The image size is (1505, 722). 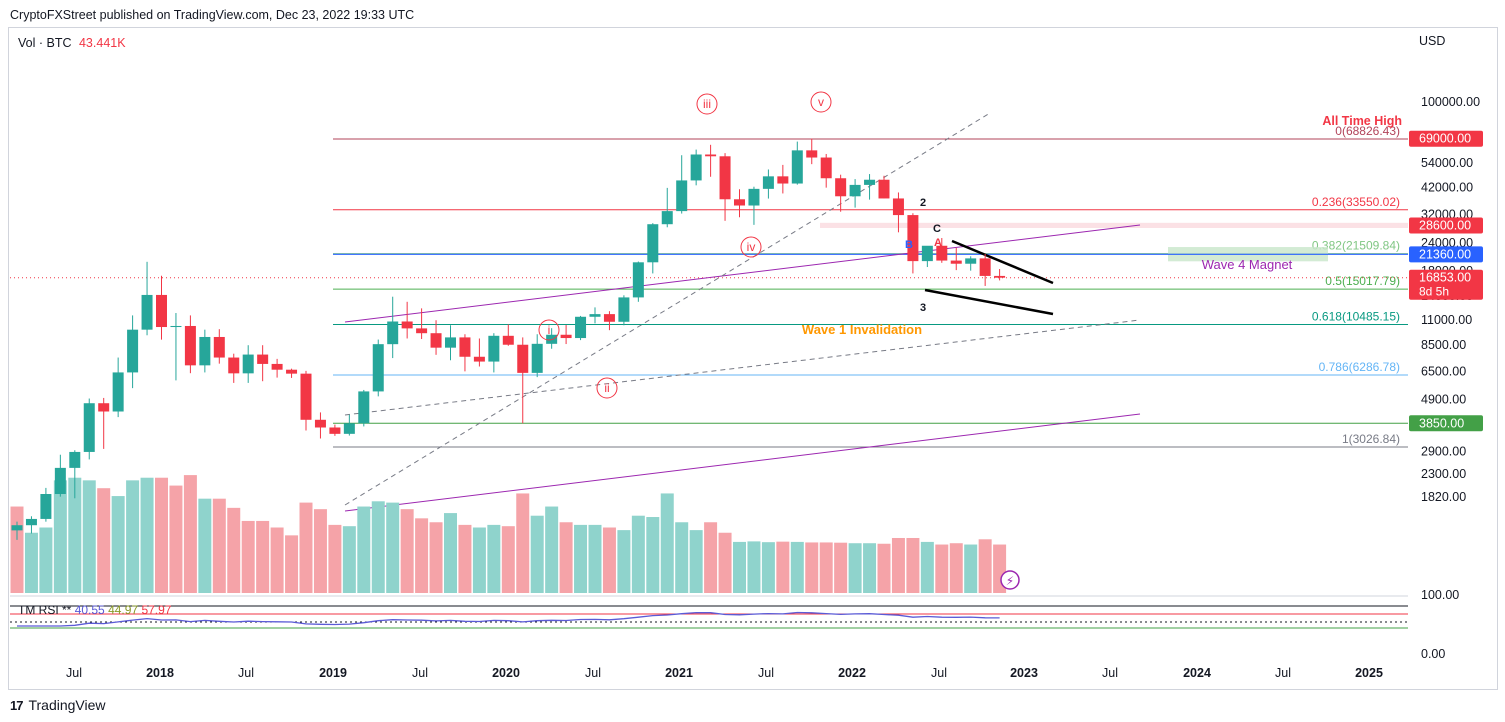 What do you see at coordinates (1024, 673) in the screenshot?
I see `time-tick: 2023` at bounding box center [1024, 673].